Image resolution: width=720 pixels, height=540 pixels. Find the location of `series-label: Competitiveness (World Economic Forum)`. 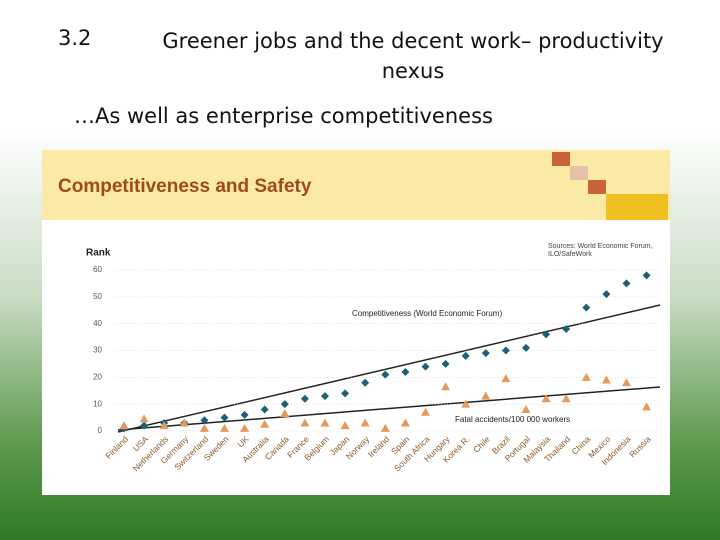

series-label: Competitiveness (World Economic Forum) is located at coordinates (427, 313).